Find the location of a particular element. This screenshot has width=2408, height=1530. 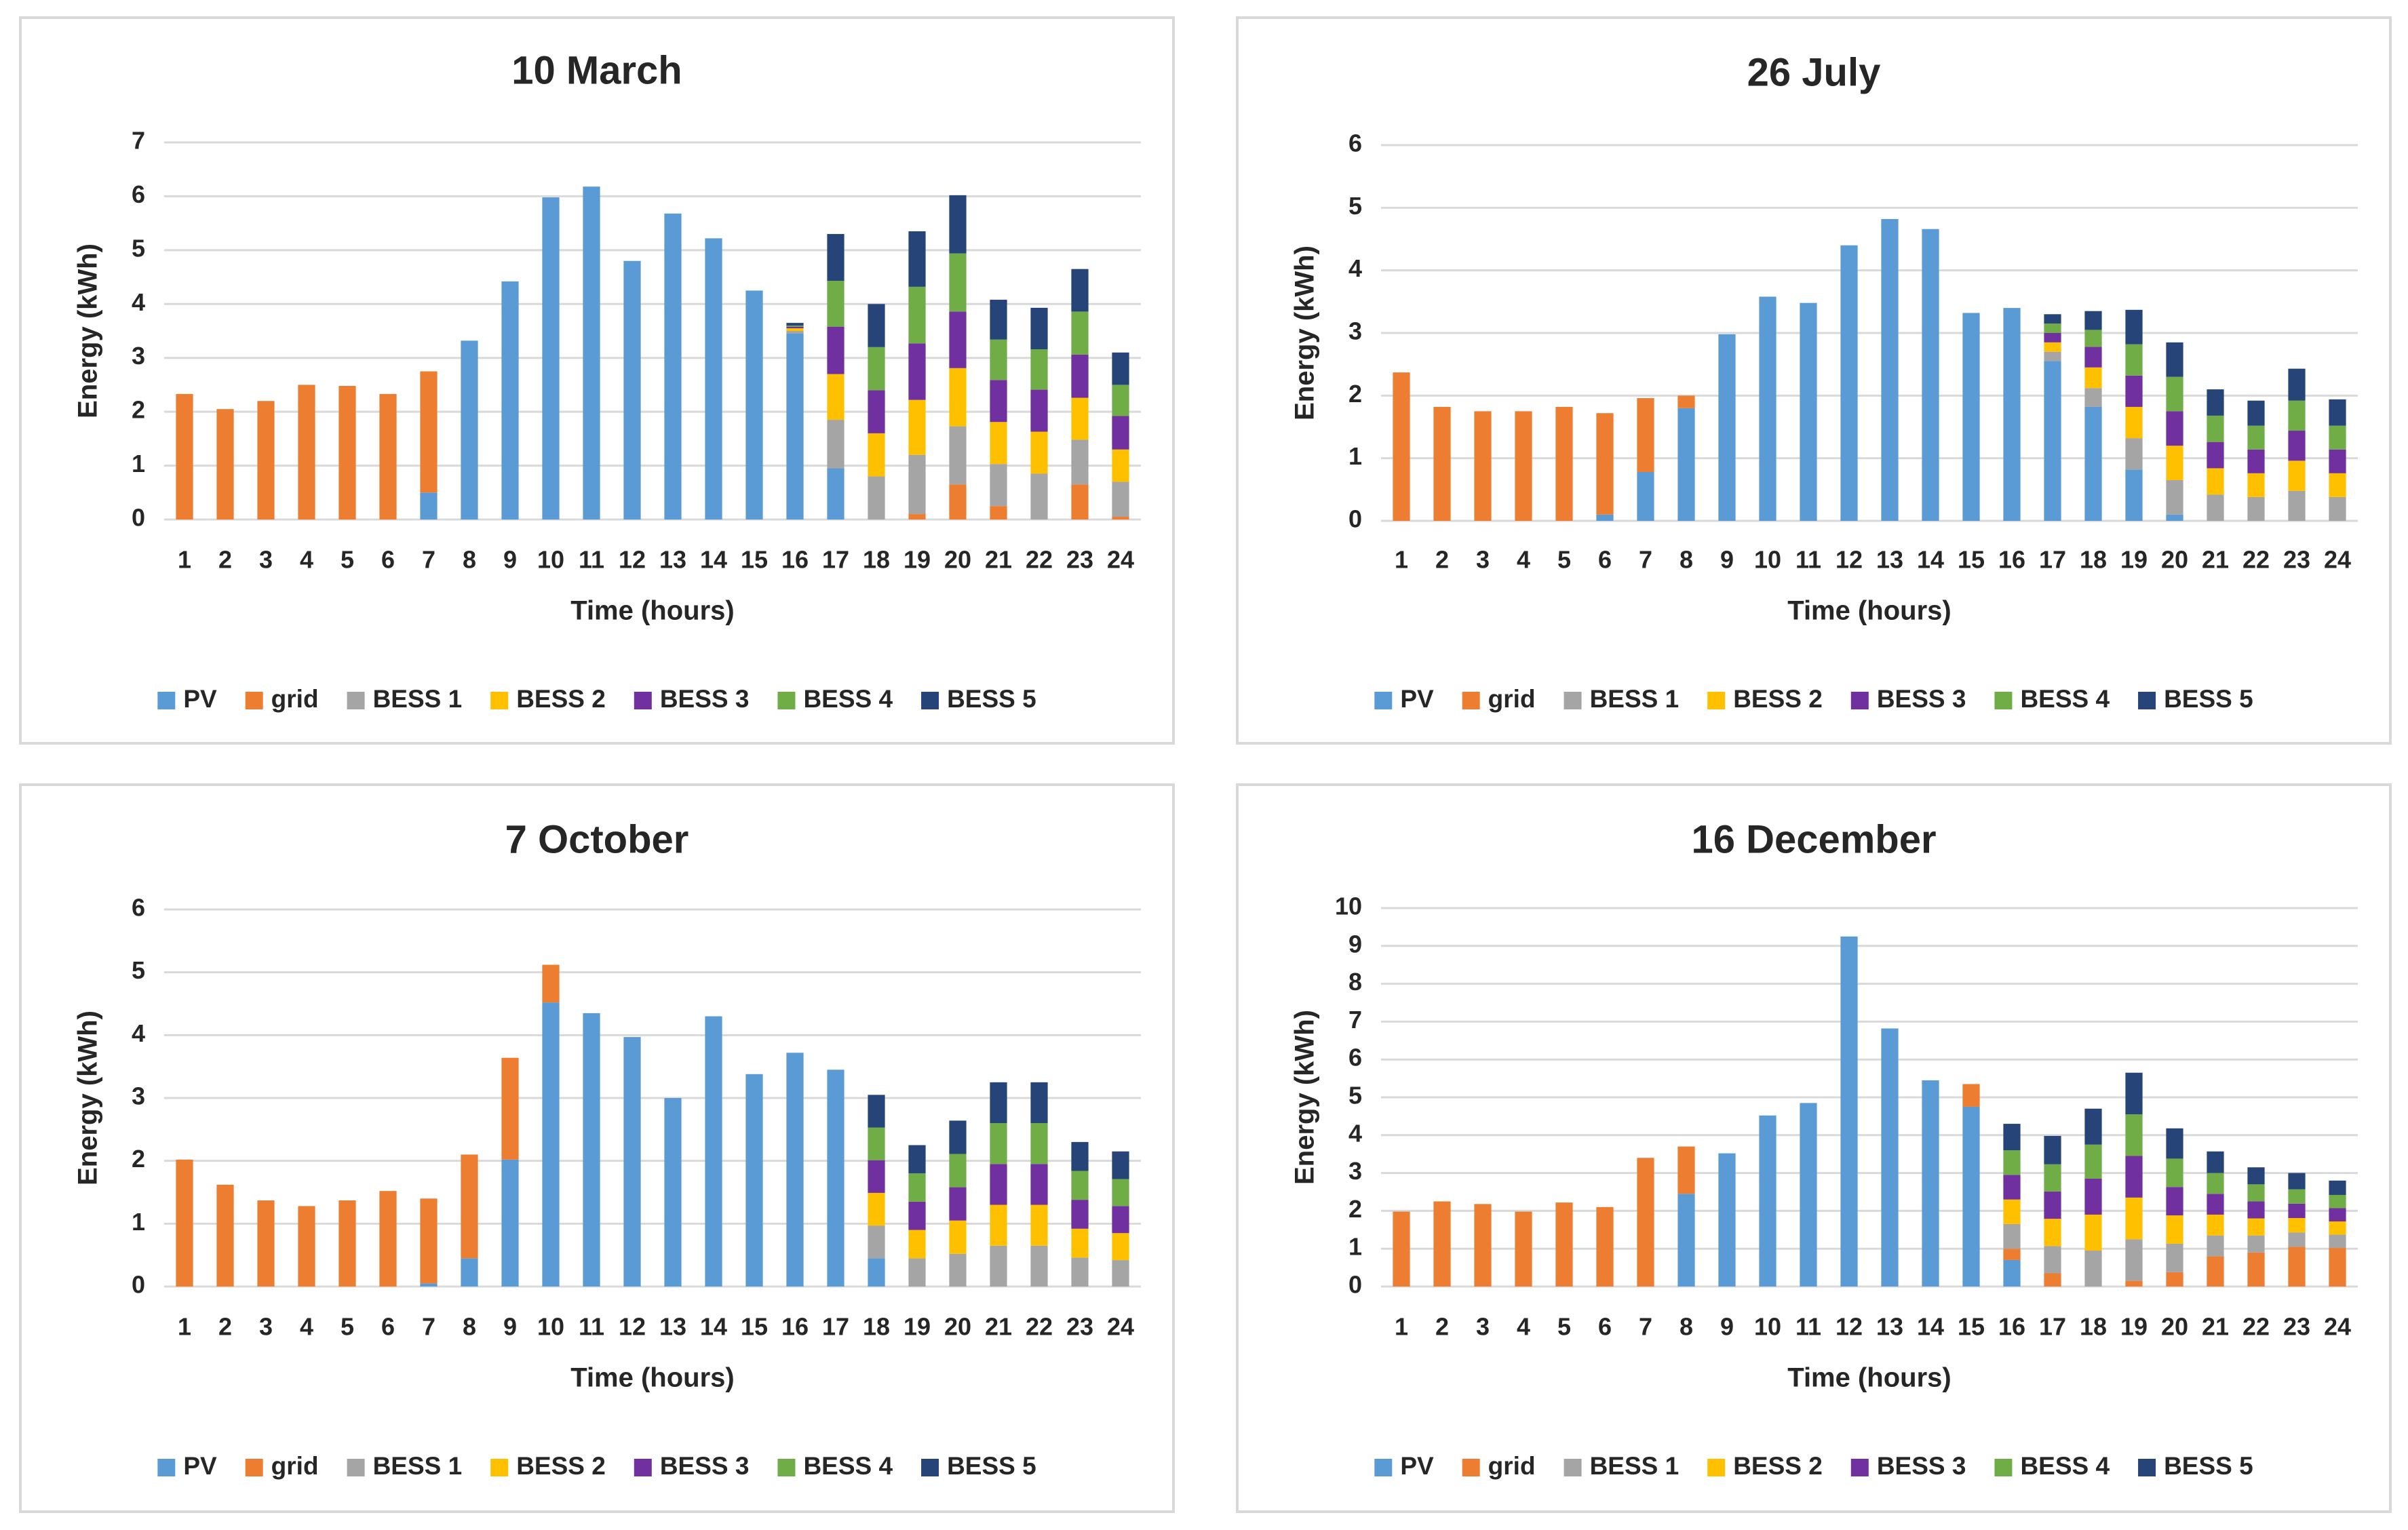

y-tick-label: 6 is located at coordinates (1355, 143).